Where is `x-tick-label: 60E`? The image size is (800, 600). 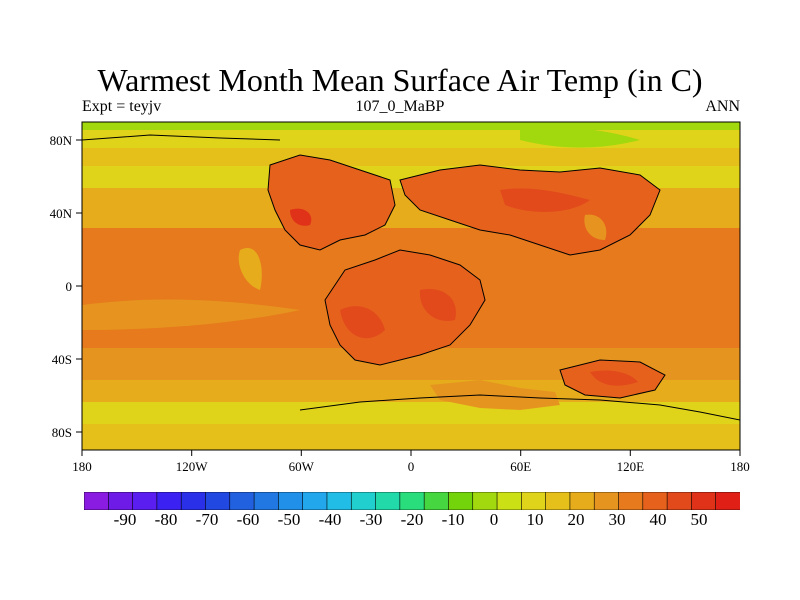
x-tick-label: 60E is located at coordinates (520, 466).